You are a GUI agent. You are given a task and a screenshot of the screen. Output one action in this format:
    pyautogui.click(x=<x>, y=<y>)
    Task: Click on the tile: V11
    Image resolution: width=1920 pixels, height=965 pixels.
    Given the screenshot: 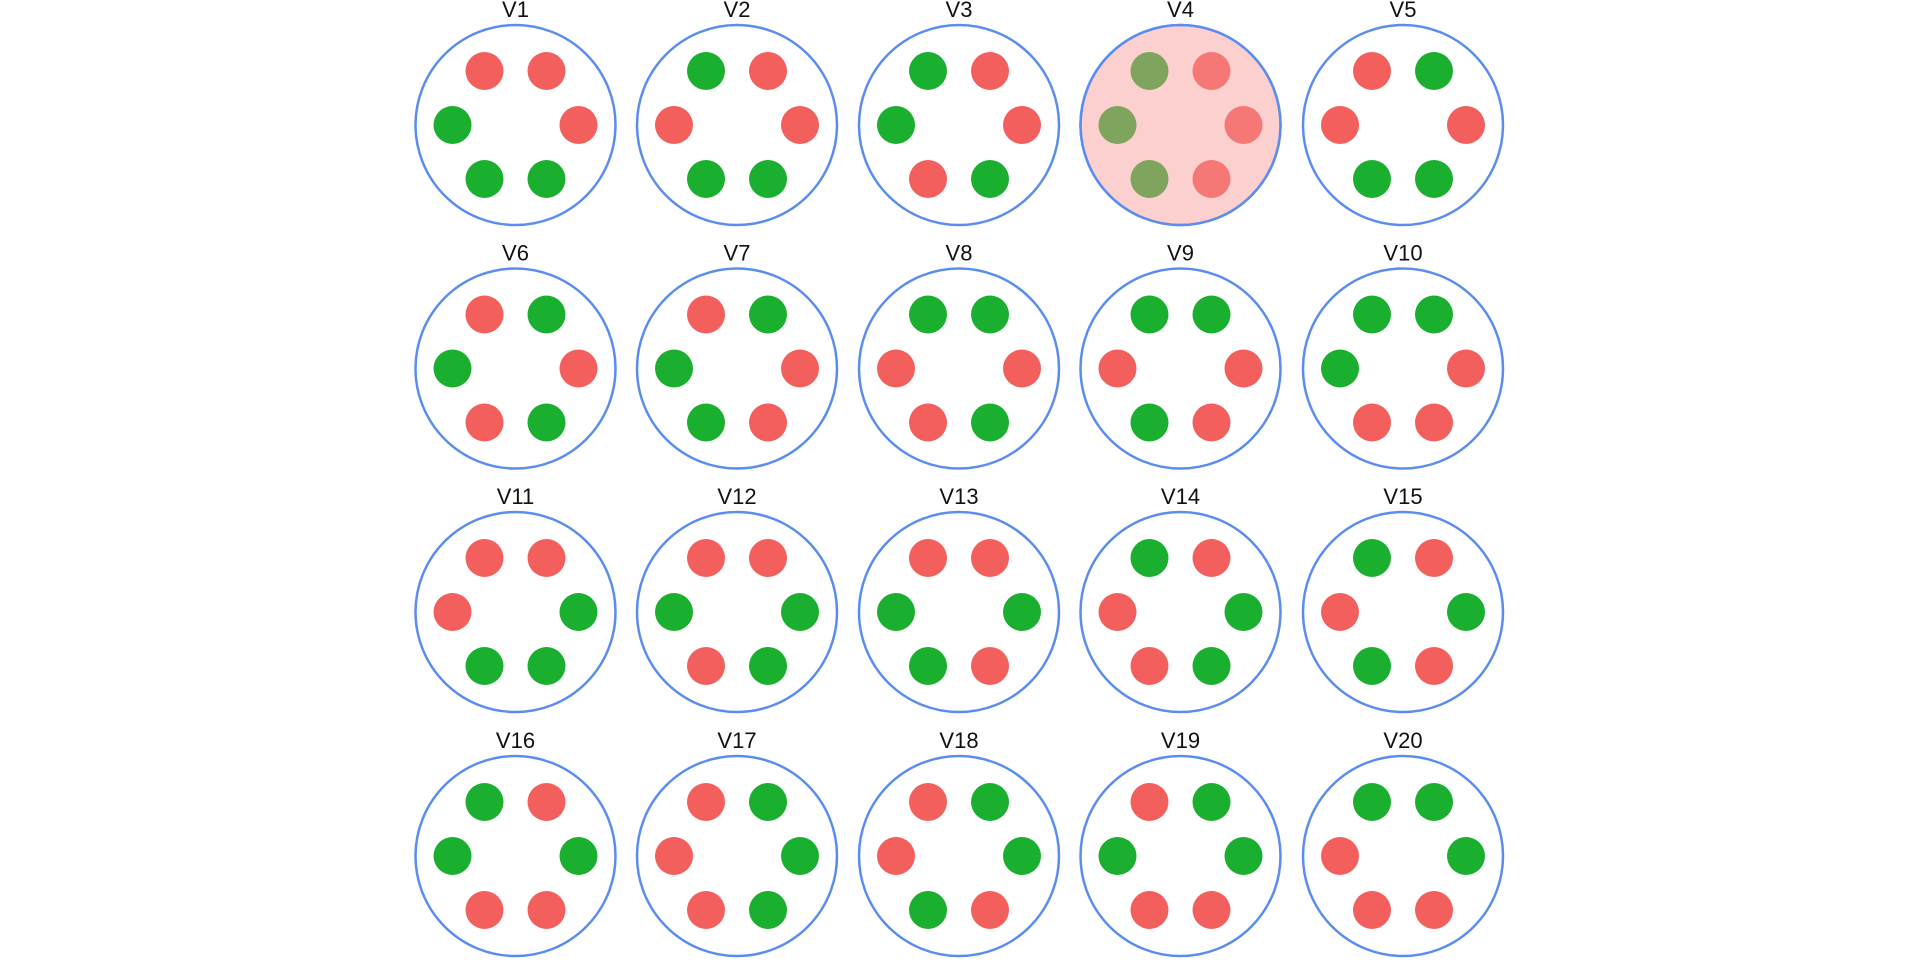 What is the action you would take?
    pyautogui.click(x=515, y=599)
    